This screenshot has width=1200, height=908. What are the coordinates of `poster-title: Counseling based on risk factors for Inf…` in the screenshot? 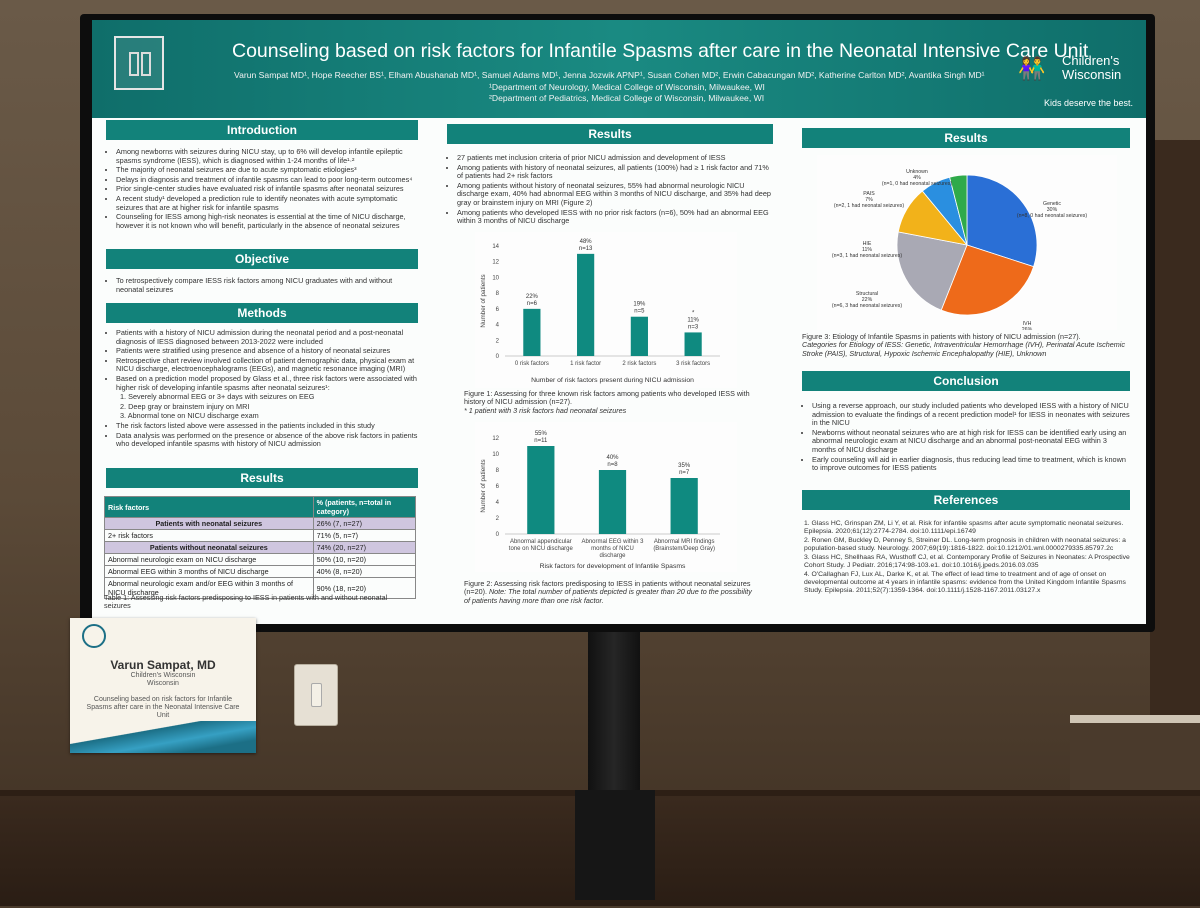 It's located at (660, 51).